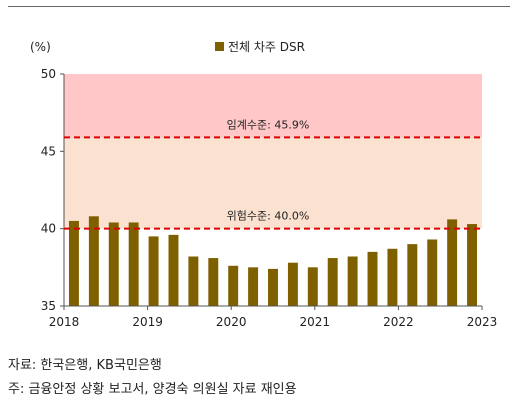  What do you see at coordinates (48, 151) in the screenshot?
I see `y-tick-label: 45` at bounding box center [48, 151].